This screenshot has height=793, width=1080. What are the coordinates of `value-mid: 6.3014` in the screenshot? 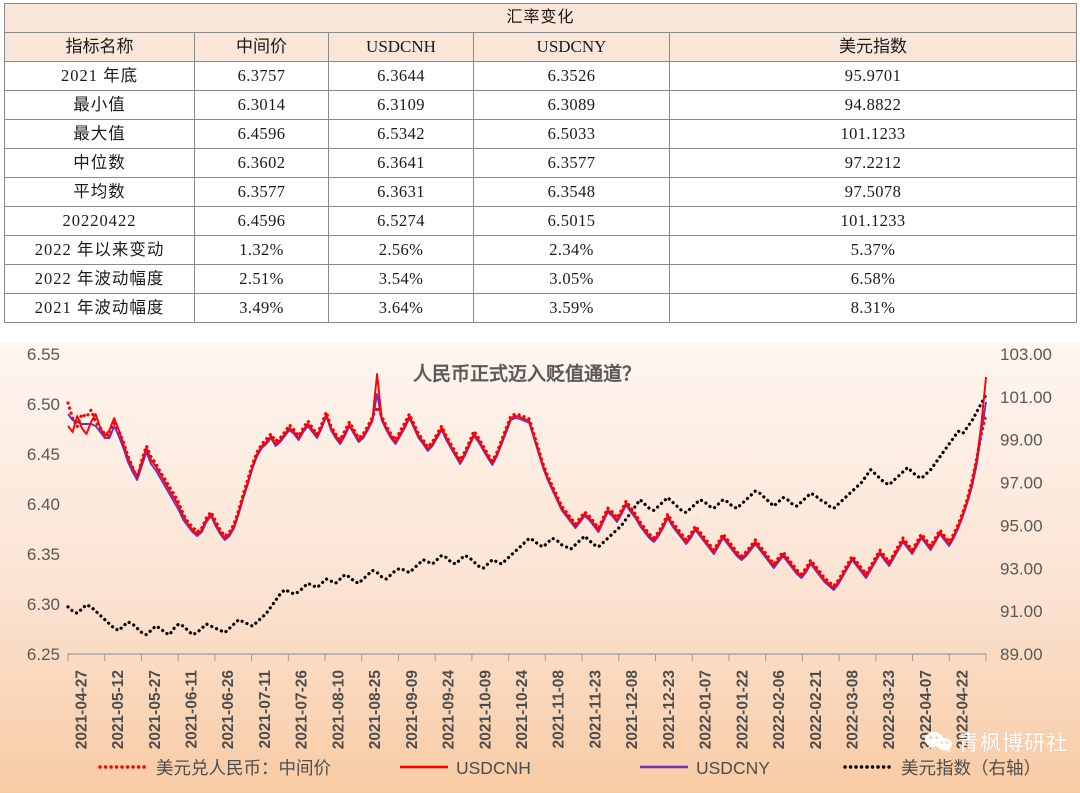 It's located at (261, 105).